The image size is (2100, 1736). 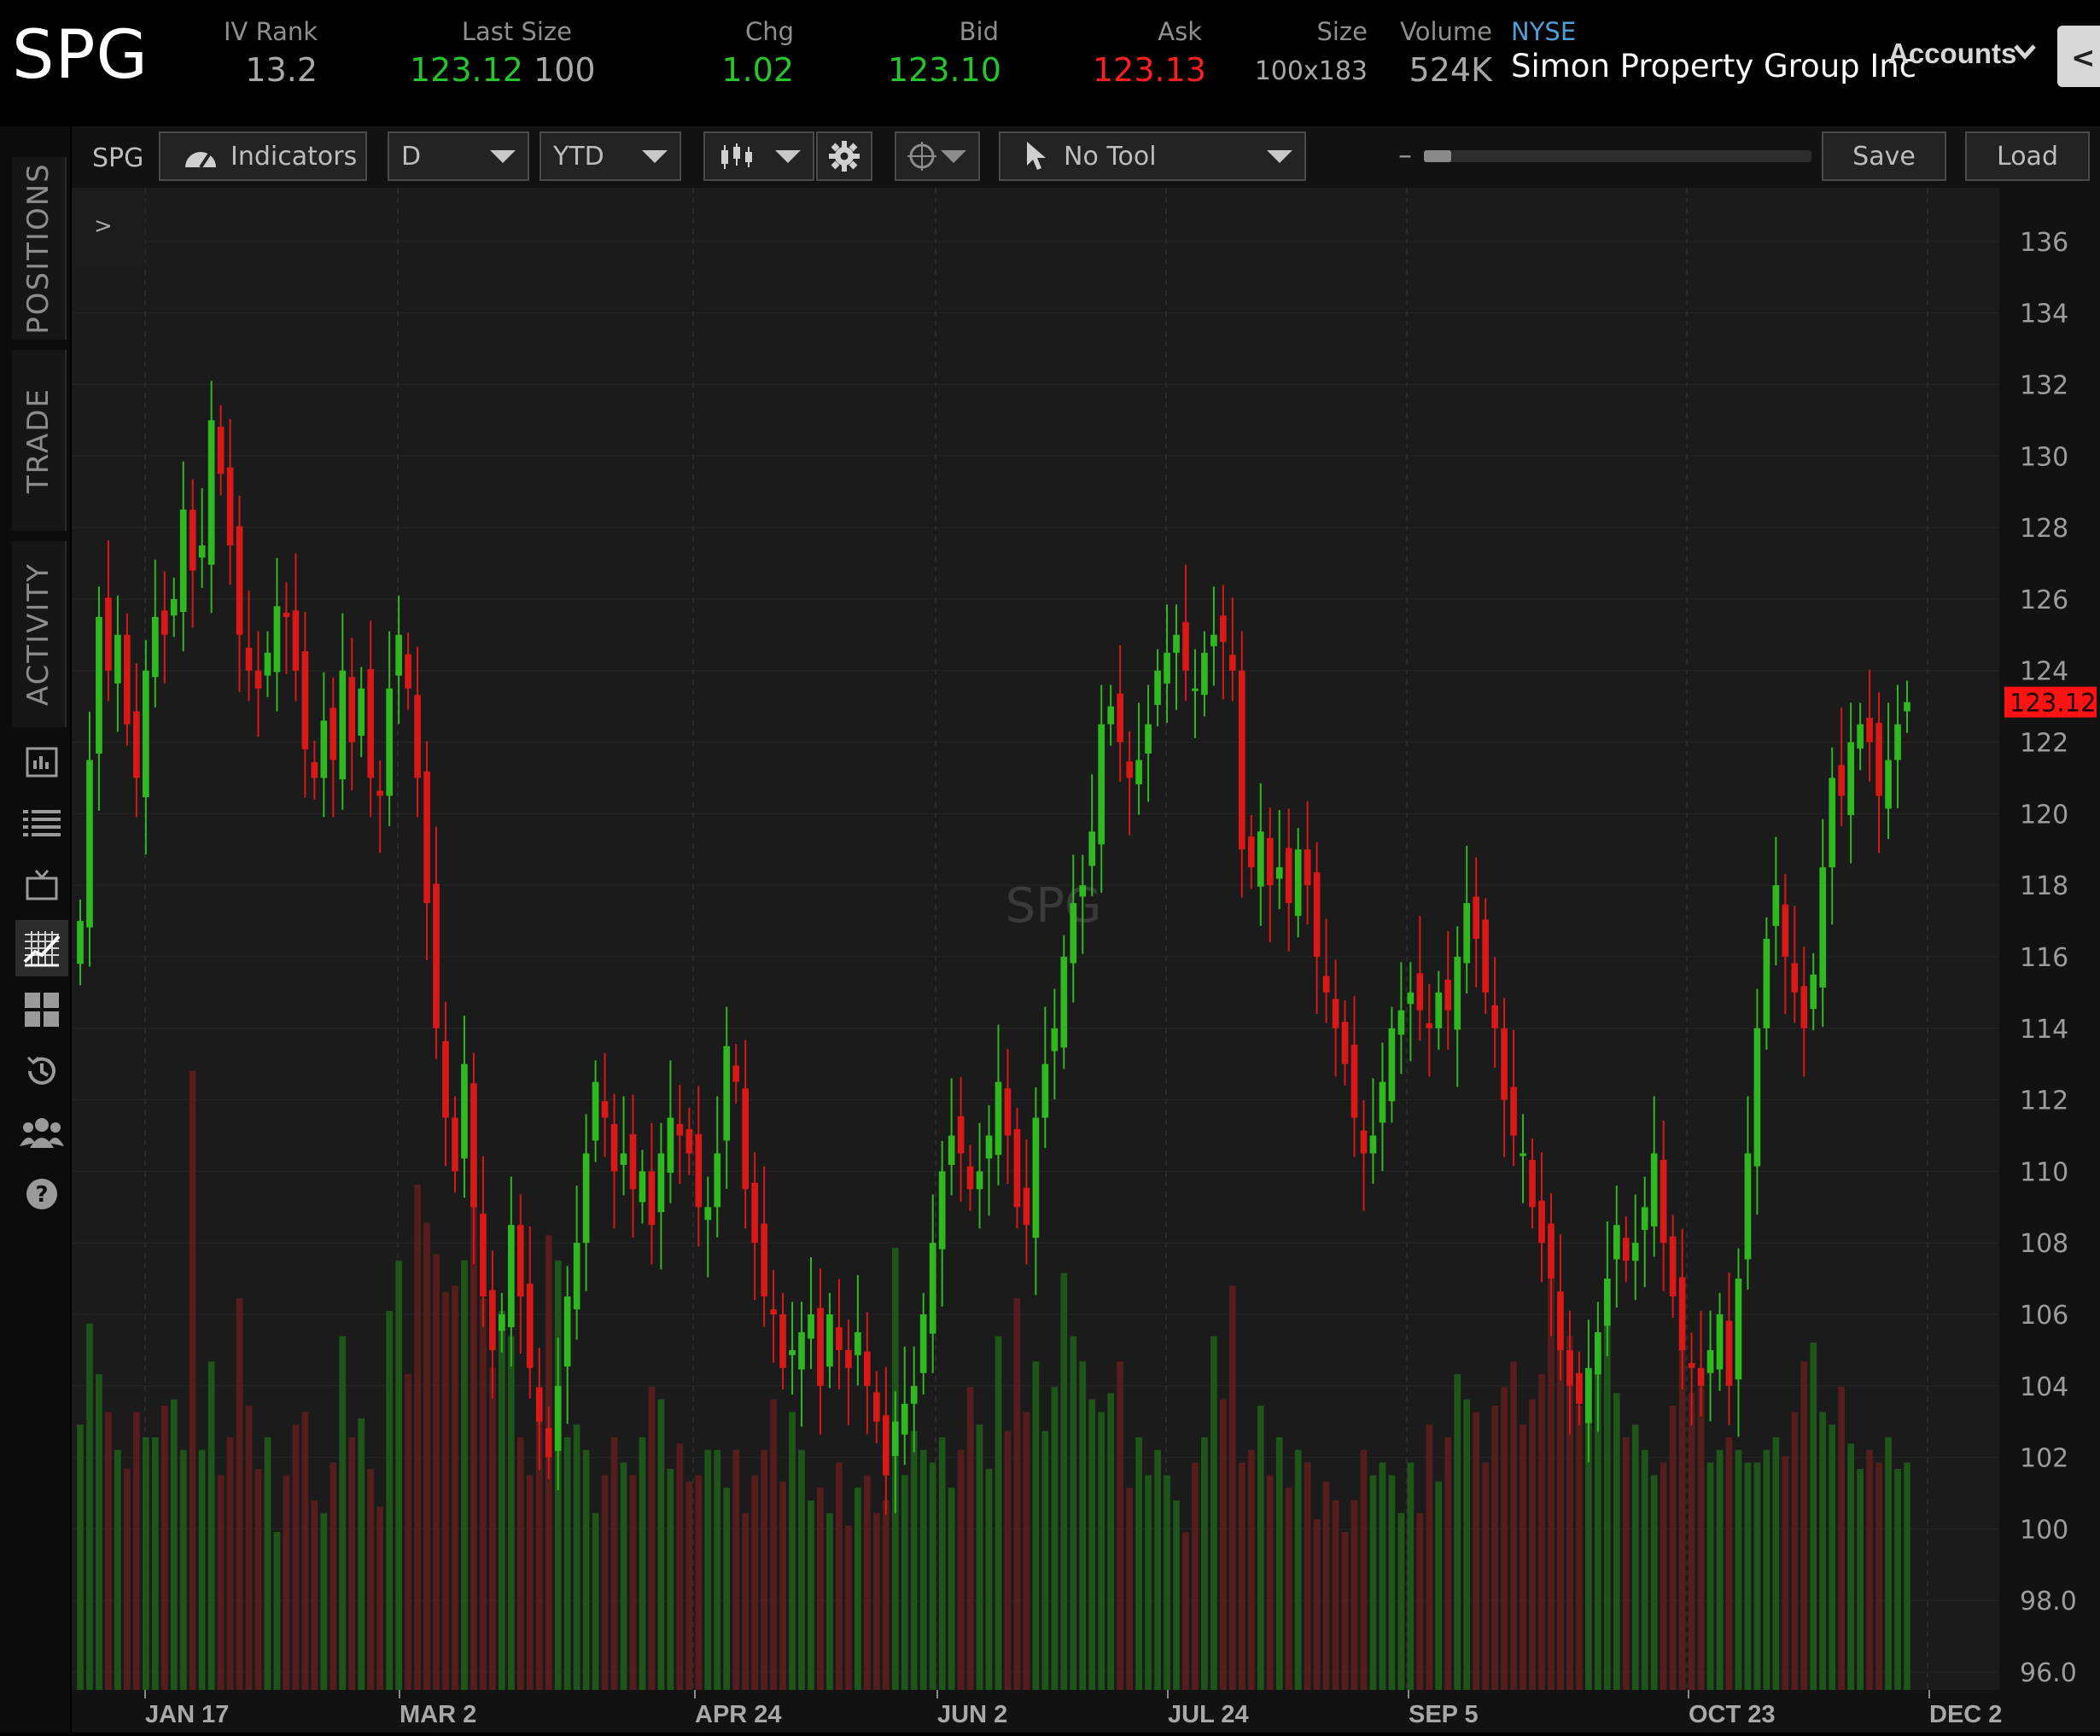 What do you see at coordinates (1437, 156) in the screenshot?
I see `zoom-slider-fill` at bounding box center [1437, 156].